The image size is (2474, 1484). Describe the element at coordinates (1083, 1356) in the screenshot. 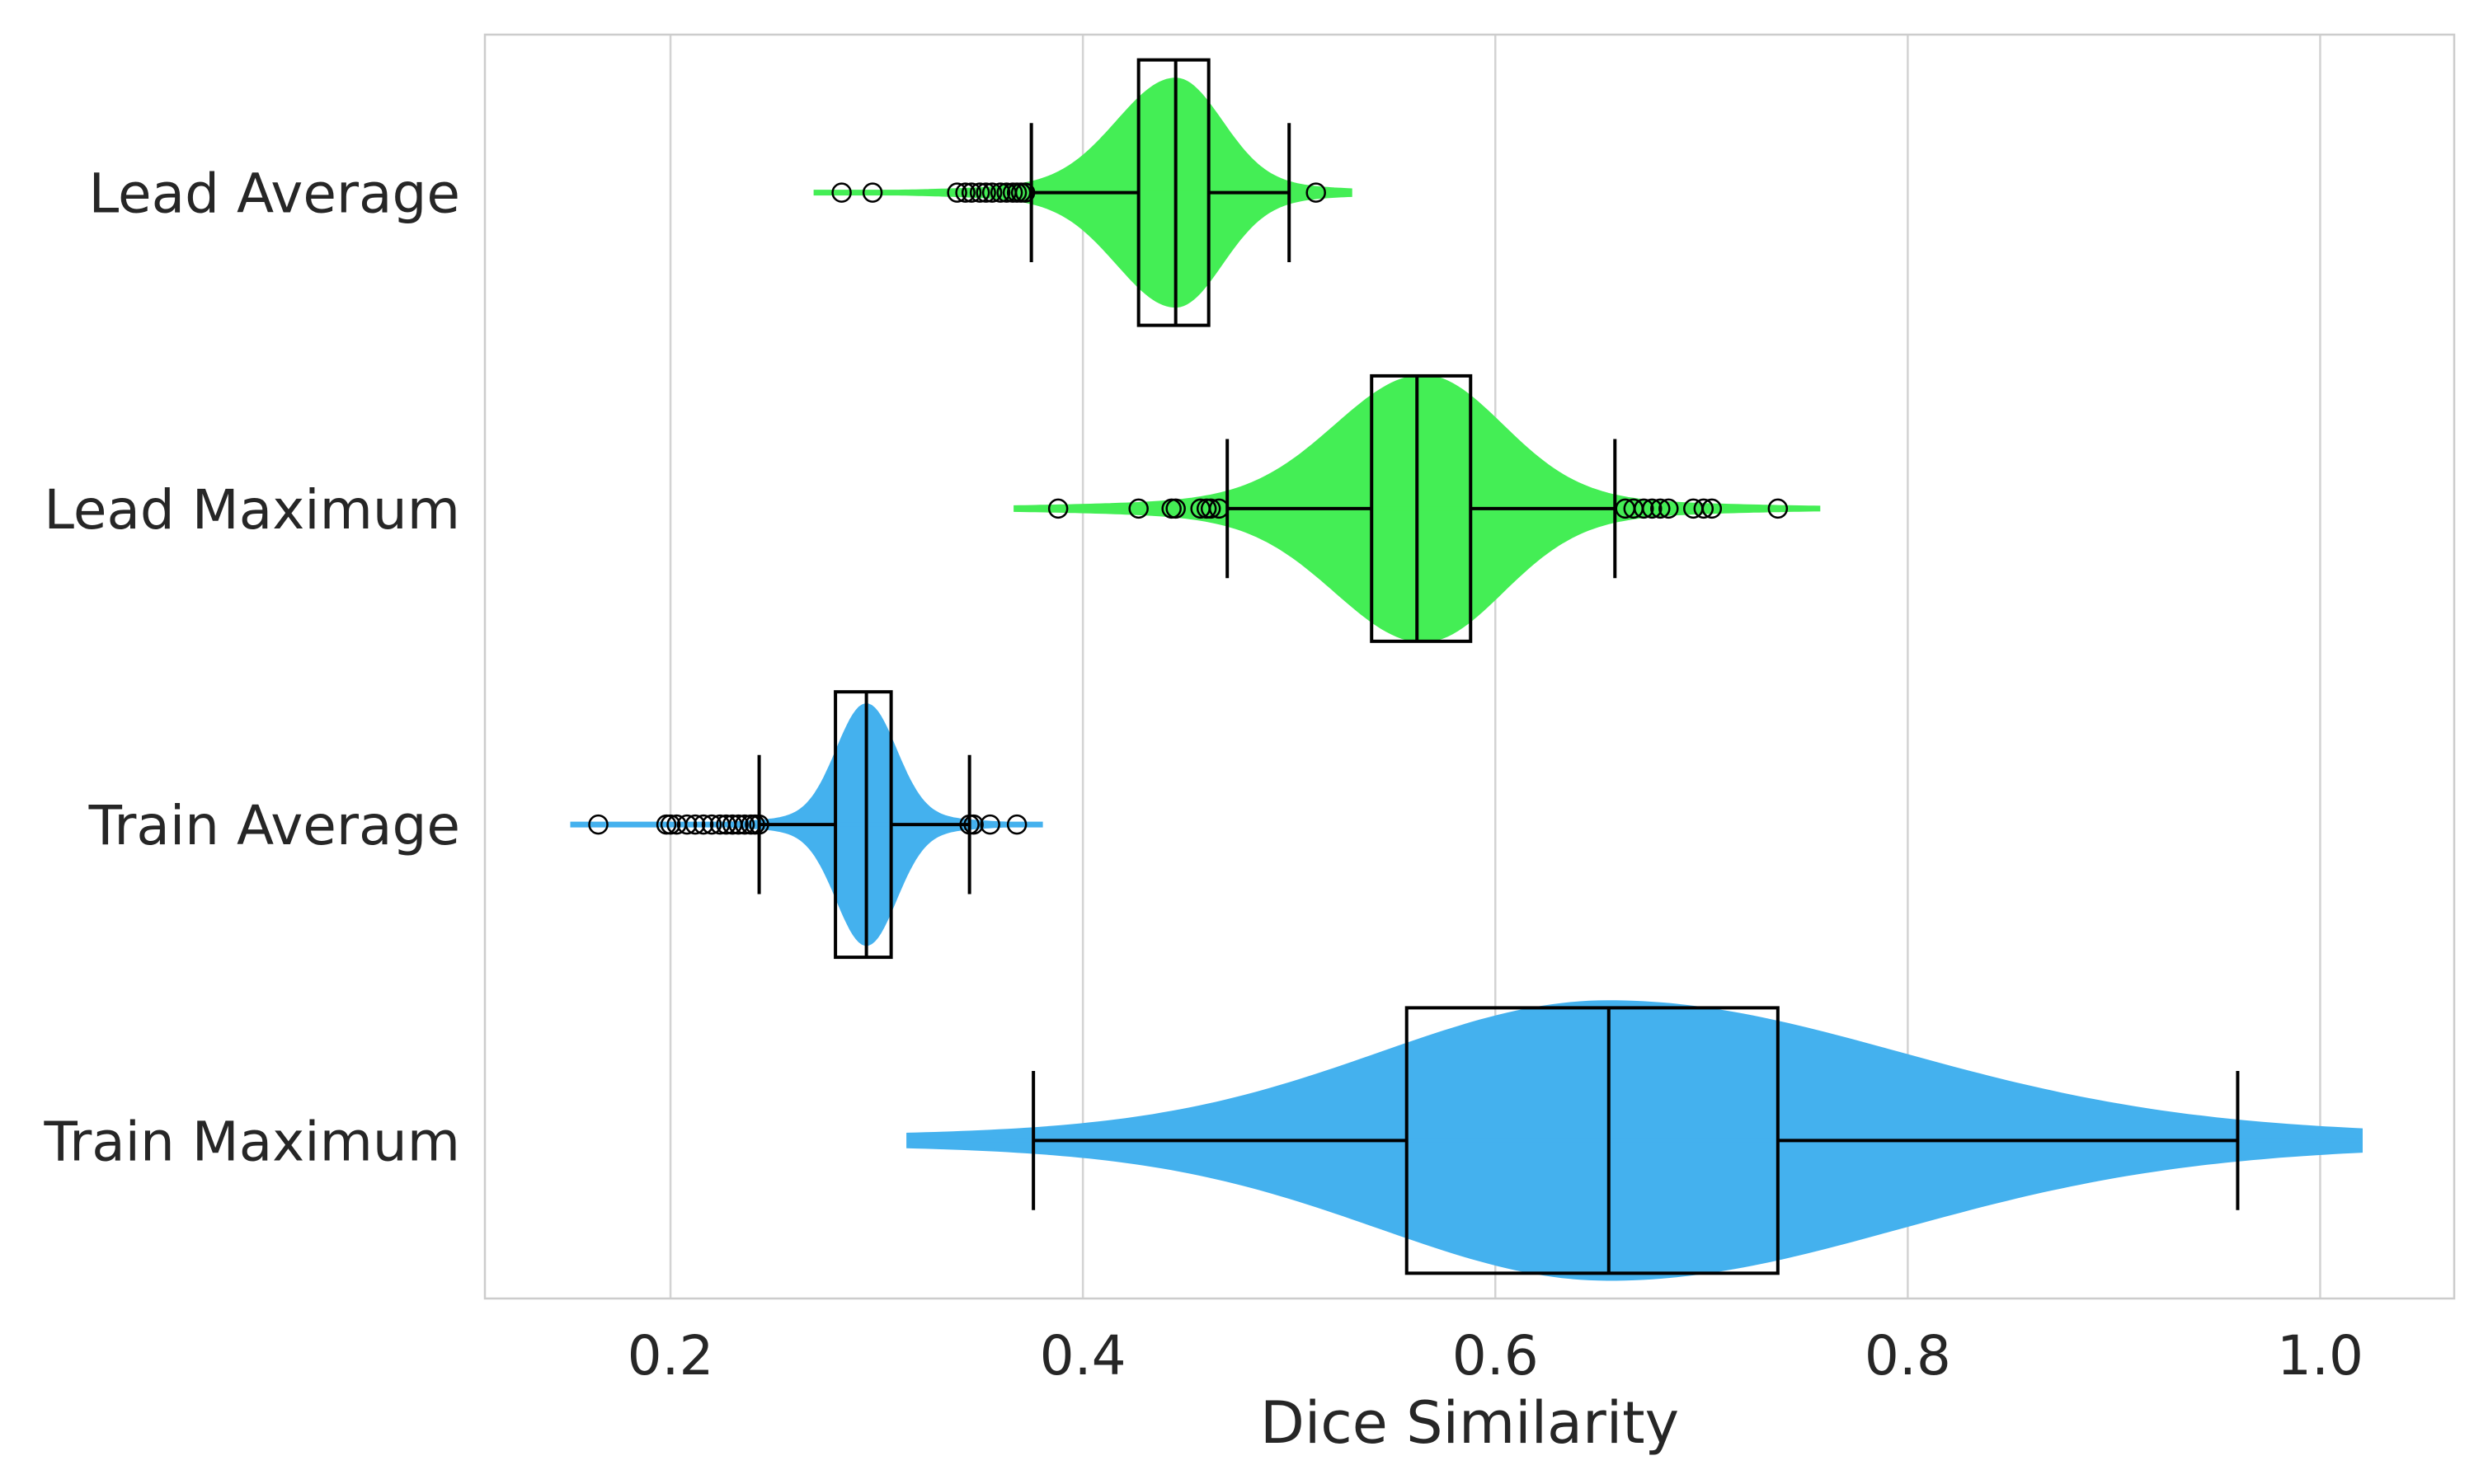

I see `x-tick-label: 0.4` at that location.